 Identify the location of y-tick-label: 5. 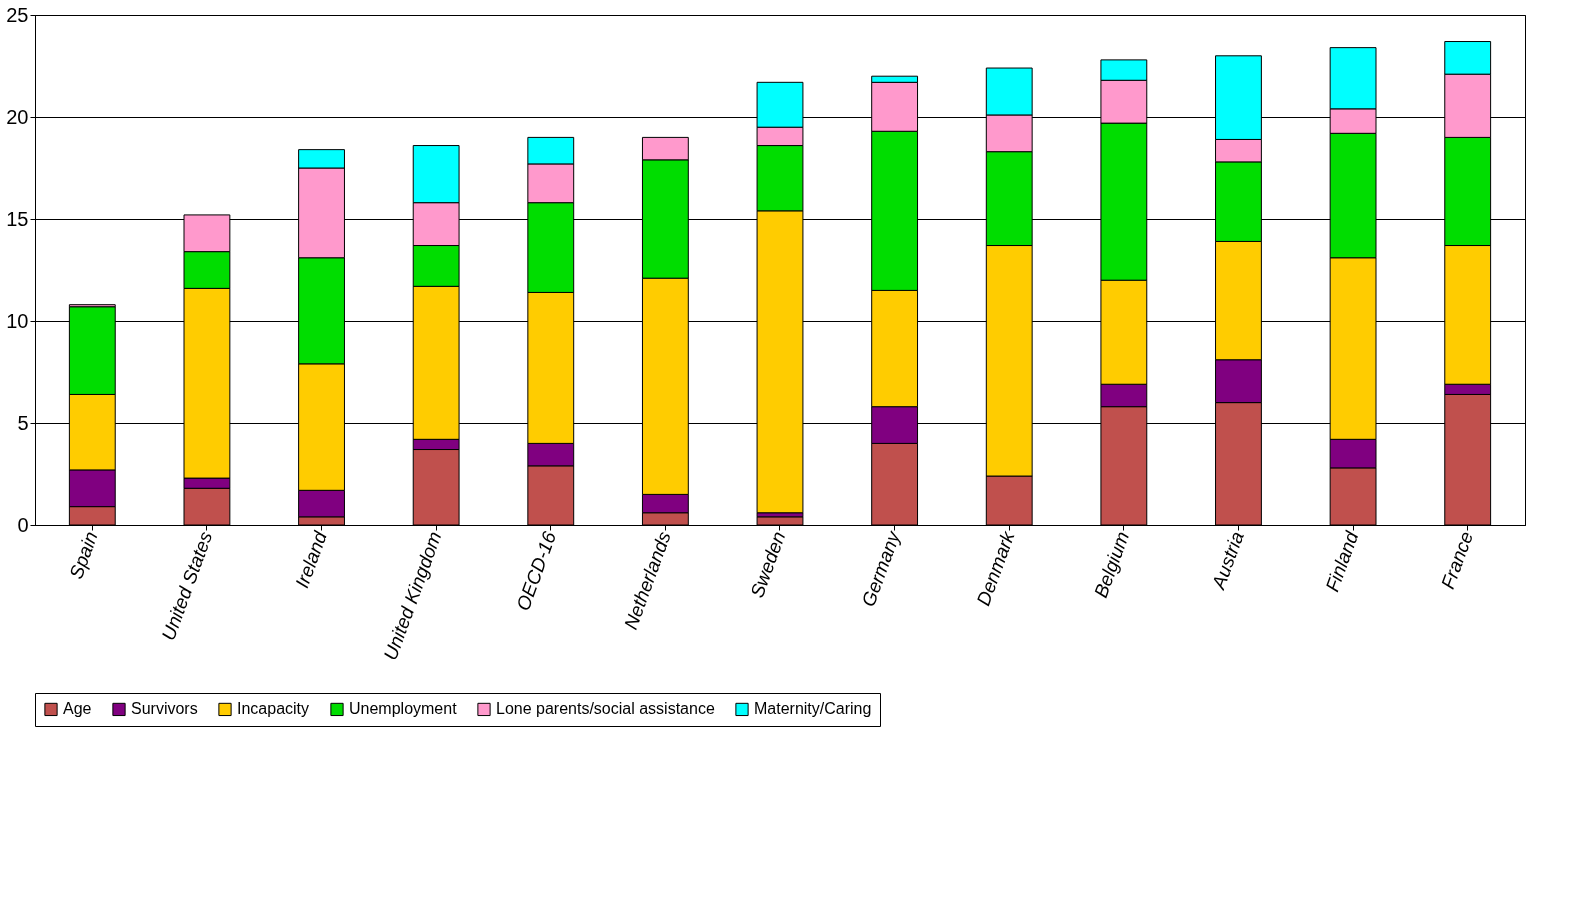
(23, 422).